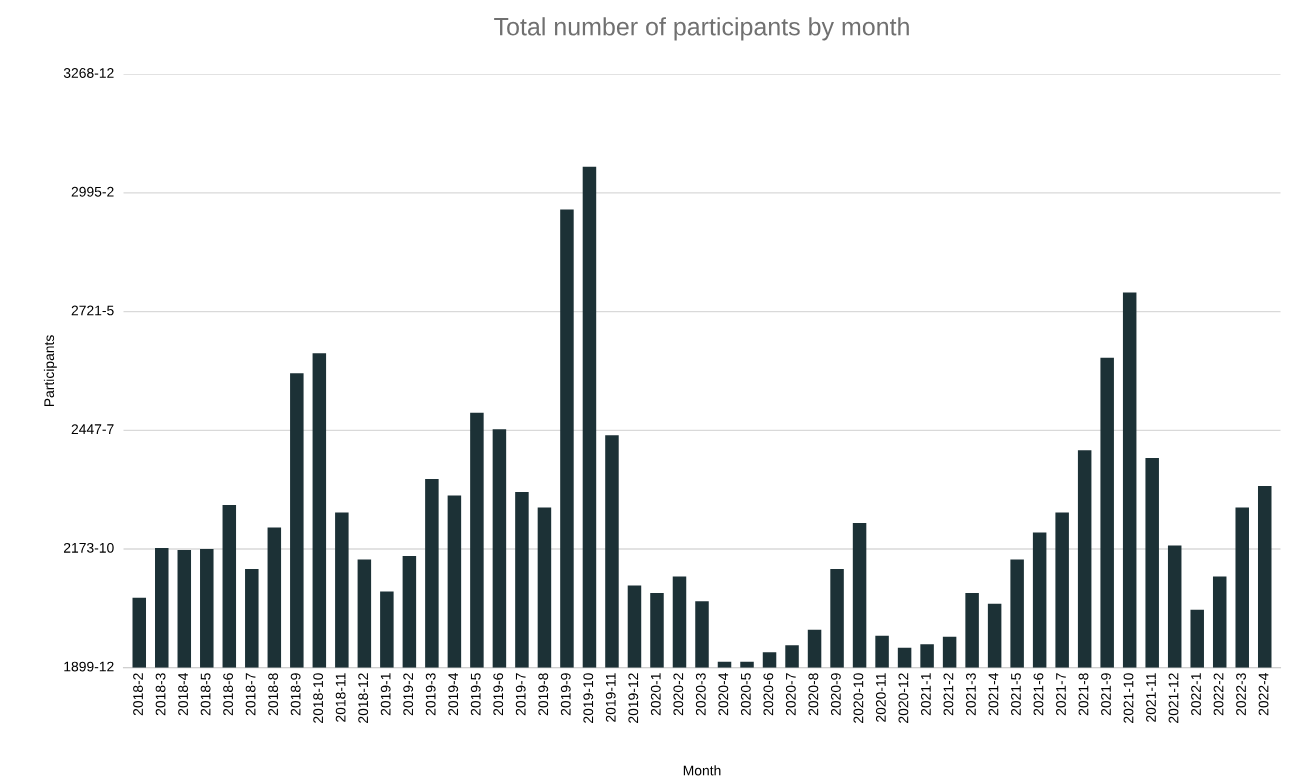  What do you see at coordinates (408, 694) in the screenshot?
I see `x-tick-label: 2019-2` at bounding box center [408, 694].